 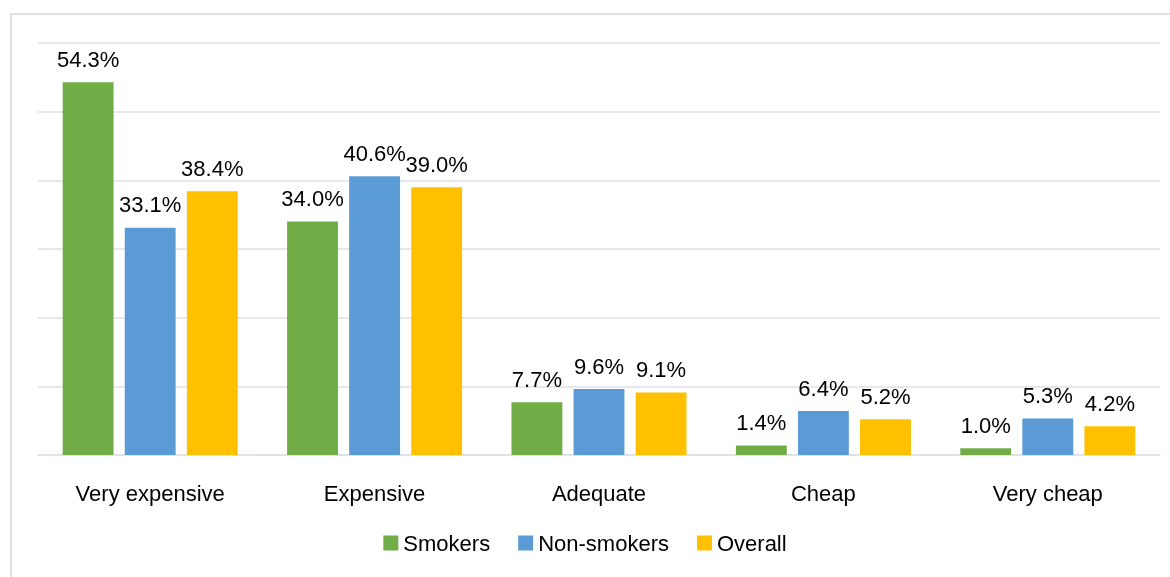 What do you see at coordinates (1047, 493) in the screenshot?
I see `x-tick-label: Very cheap` at bounding box center [1047, 493].